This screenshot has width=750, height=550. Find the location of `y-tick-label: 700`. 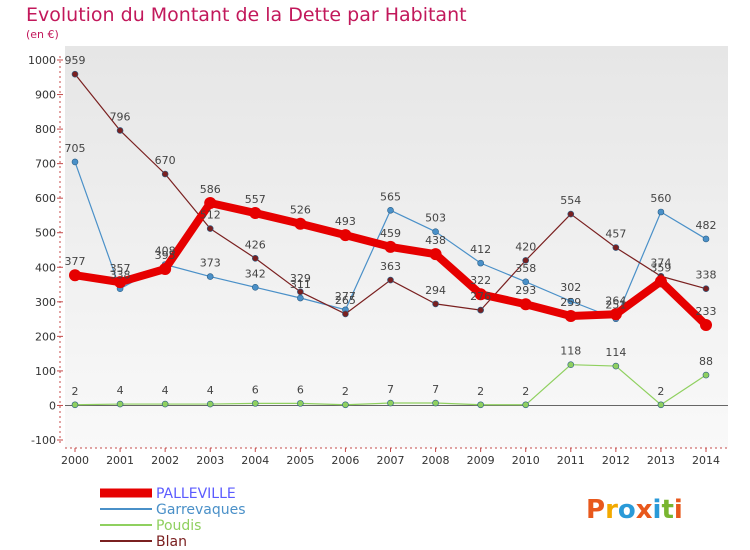

y-tick-label: 700 is located at coordinates (45, 164).